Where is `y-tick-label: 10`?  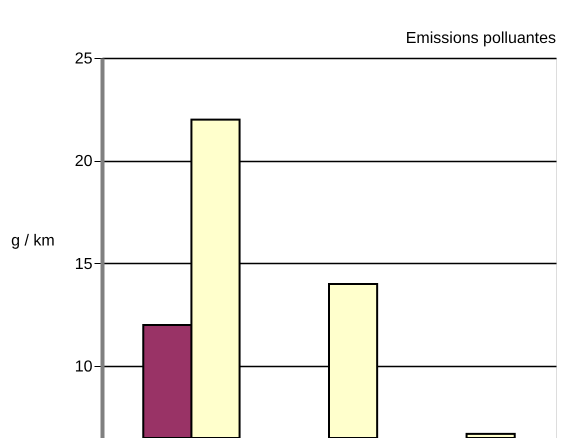 y-tick-label: 10 is located at coordinates (83, 367).